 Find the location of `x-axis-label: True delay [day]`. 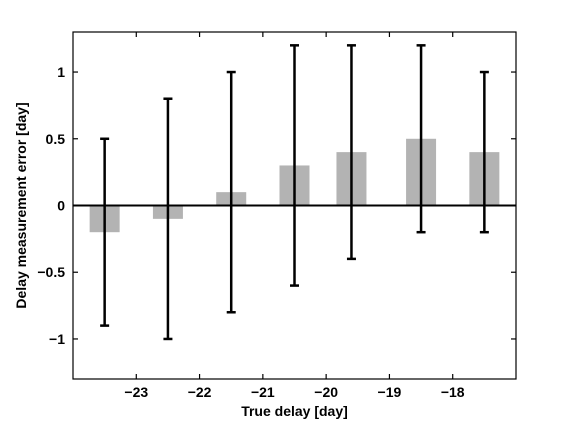

x-axis-label: True delay [day] is located at coordinates (294, 411).